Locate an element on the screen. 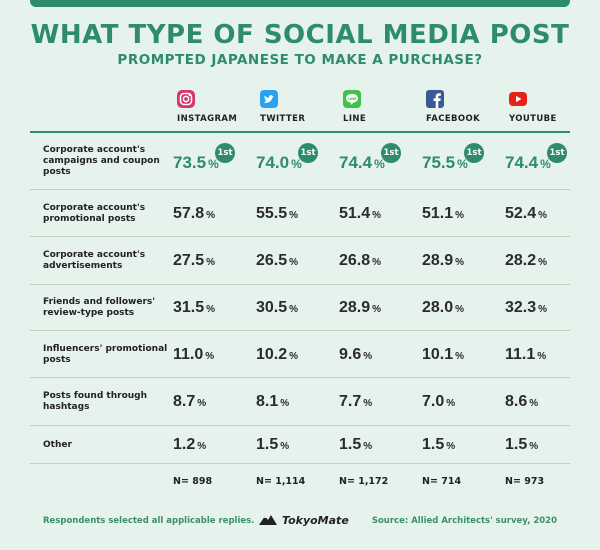  value-number: 10.1 is located at coordinates (438, 354).